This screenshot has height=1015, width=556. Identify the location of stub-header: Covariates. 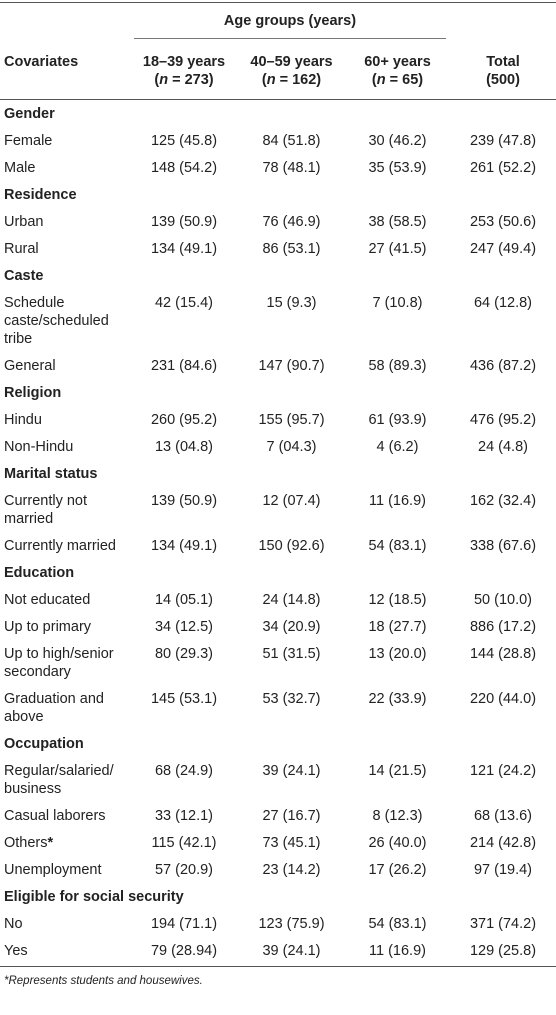
(65, 73).